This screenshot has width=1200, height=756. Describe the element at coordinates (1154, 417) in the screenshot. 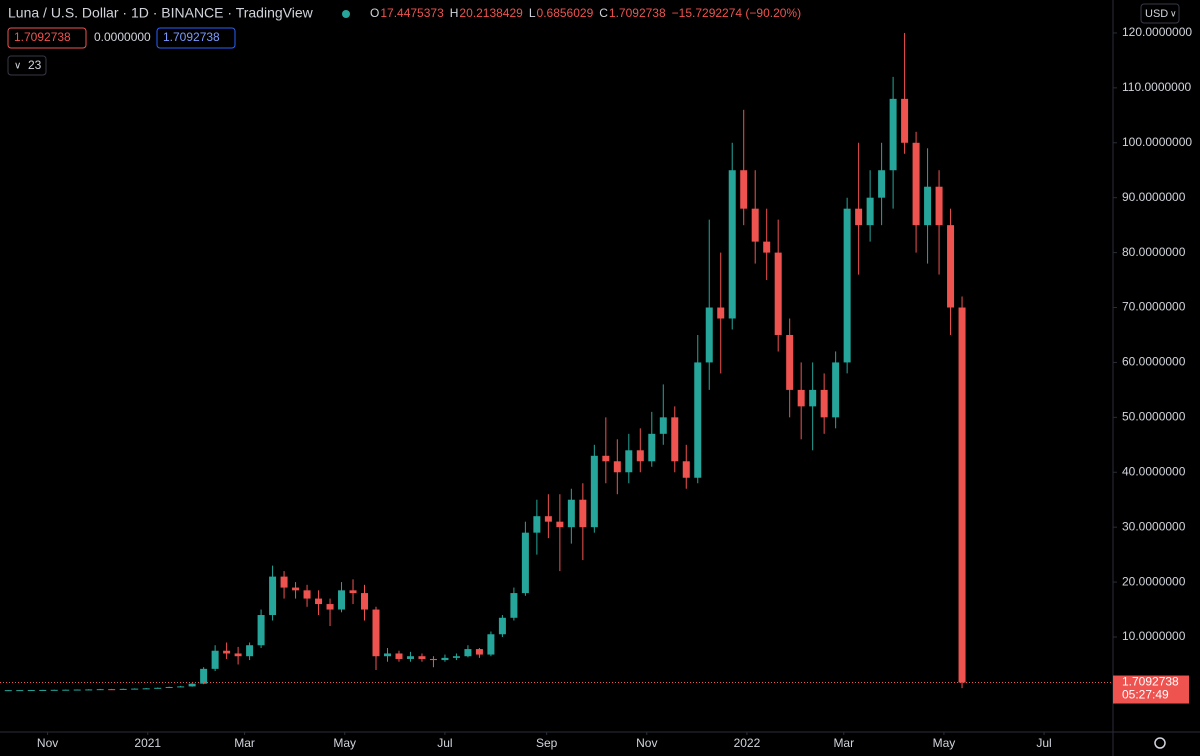

I see `y-tick-label: 50.0000000` at that location.